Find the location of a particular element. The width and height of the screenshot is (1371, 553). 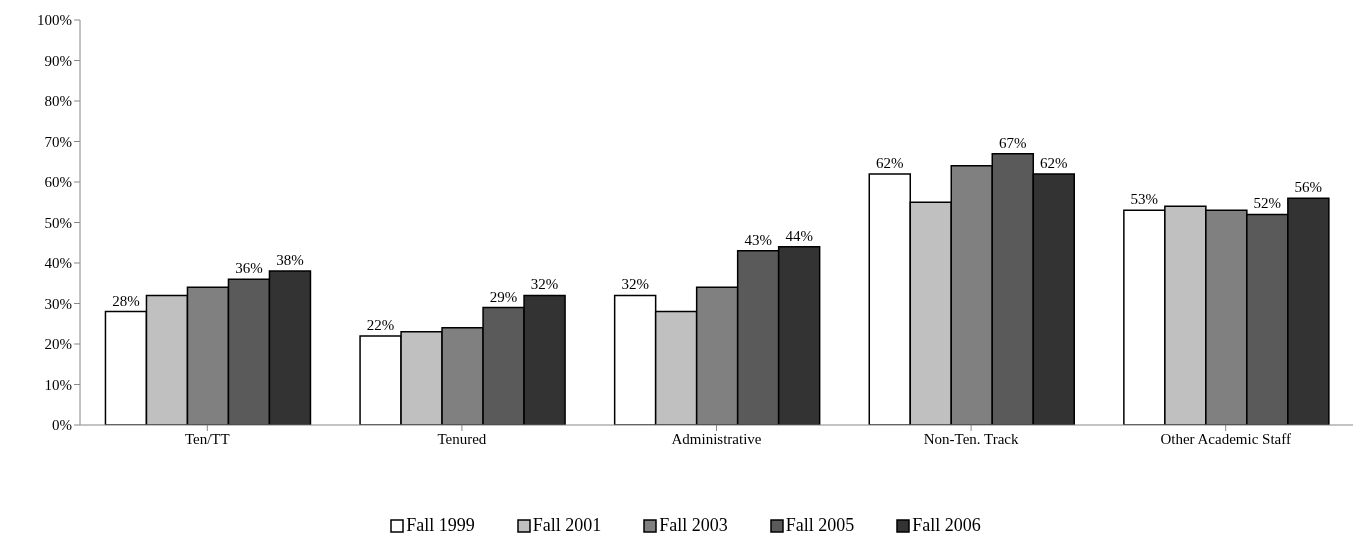

y-tick-label: 0% is located at coordinates (62, 425).